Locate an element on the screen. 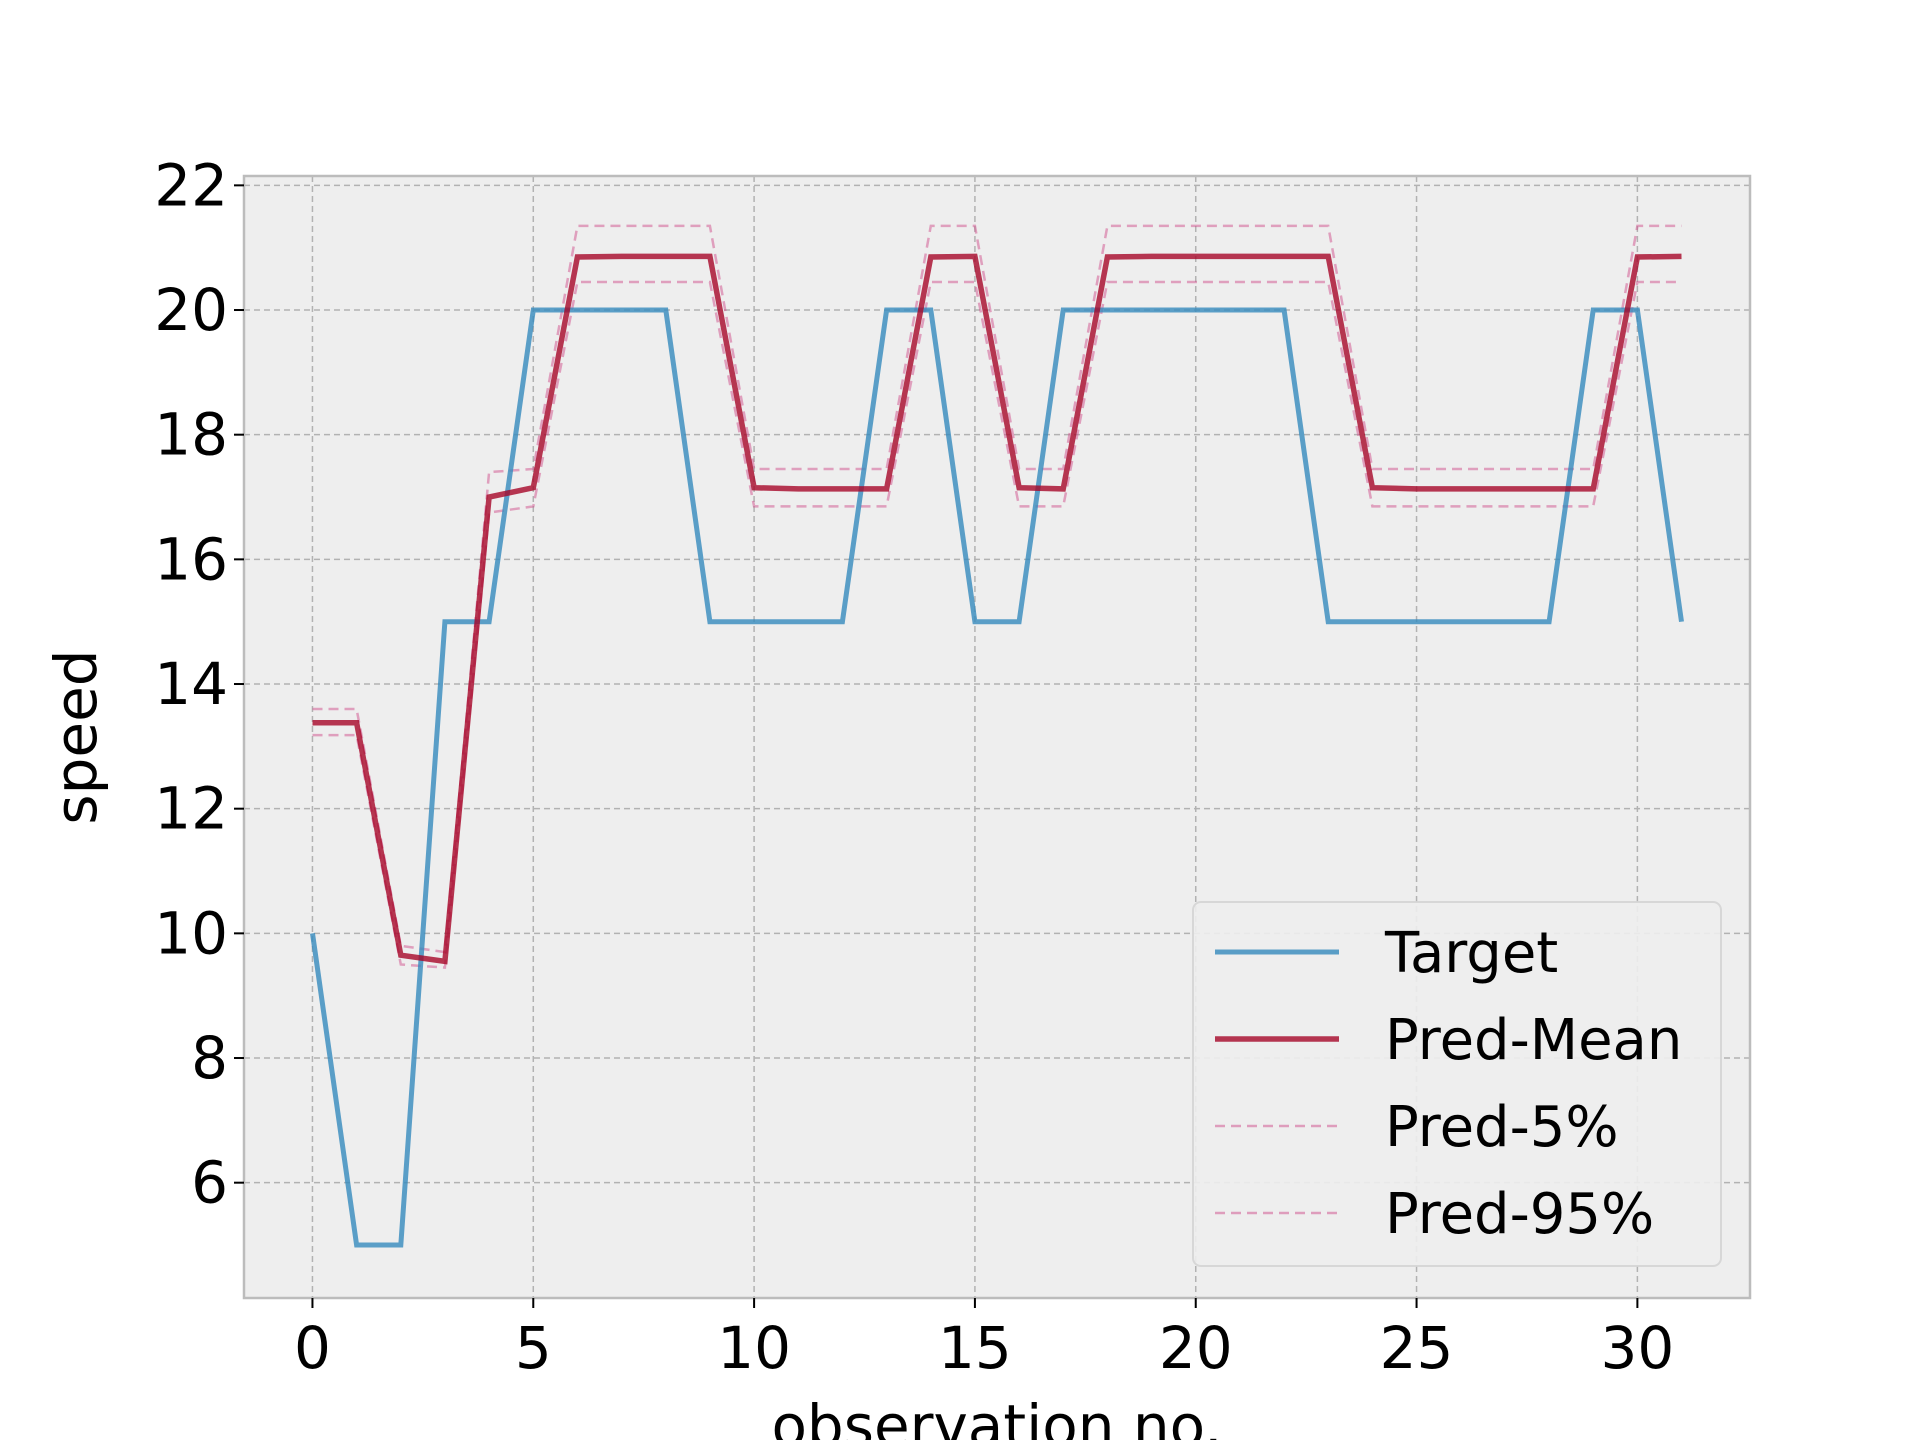  y-tick-label: 22 is located at coordinates (191, 185).